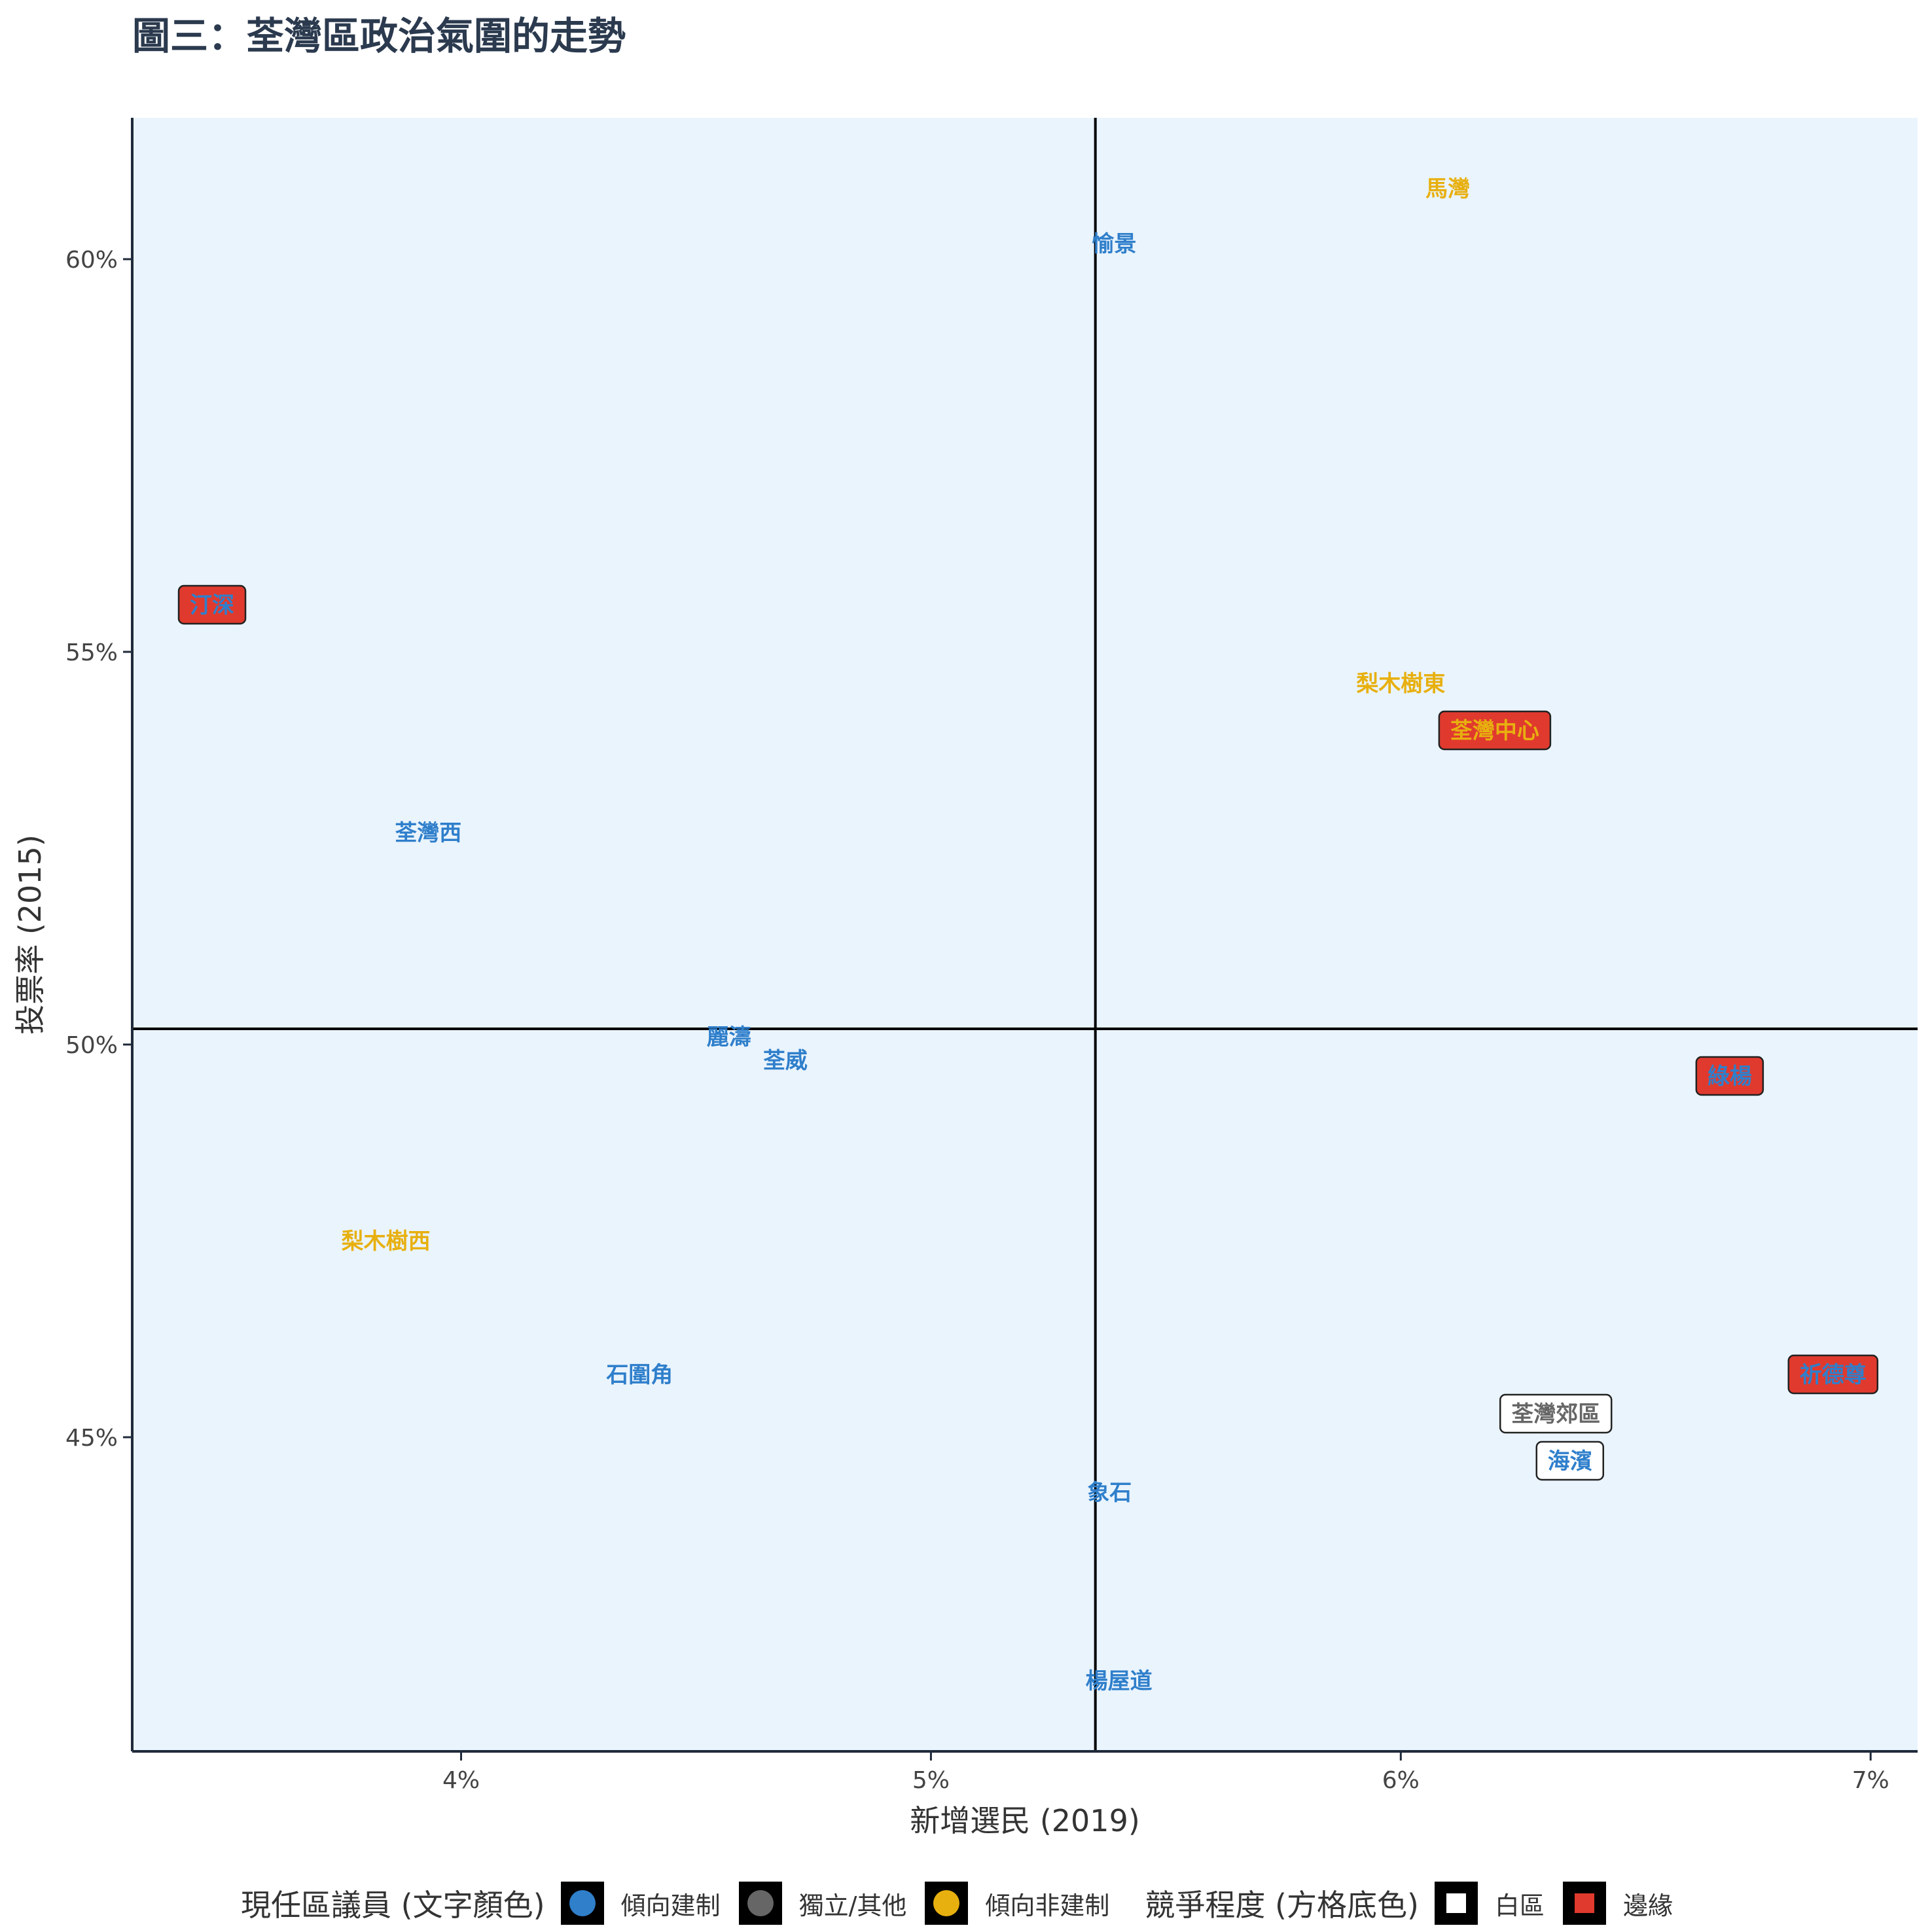 Image resolution: width=1932 pixels, height=1932 pixels. I want to click on legend-item-pro-establishment: 傾向建制, so click(640, 1903).